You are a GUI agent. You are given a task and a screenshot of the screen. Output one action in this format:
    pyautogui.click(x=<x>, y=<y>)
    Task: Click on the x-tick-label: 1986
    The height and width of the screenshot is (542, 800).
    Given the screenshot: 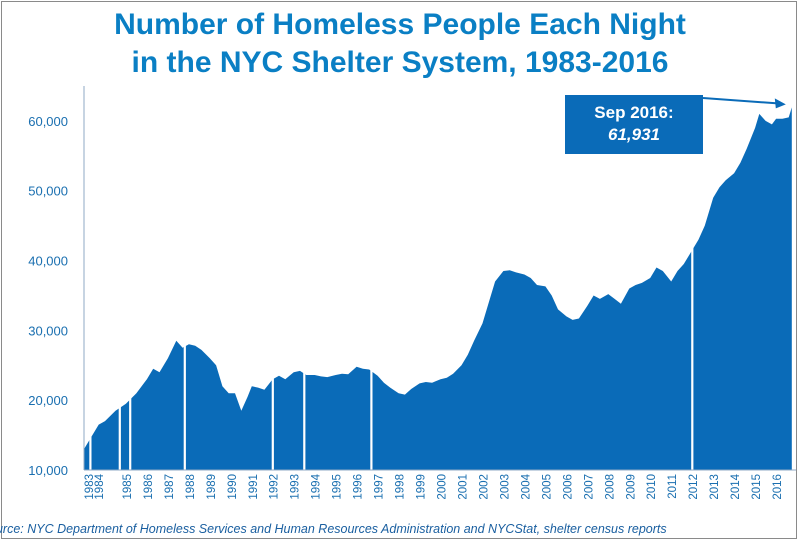 What is the action you would take?
    pyautogui.click(x=149, y=487)
    